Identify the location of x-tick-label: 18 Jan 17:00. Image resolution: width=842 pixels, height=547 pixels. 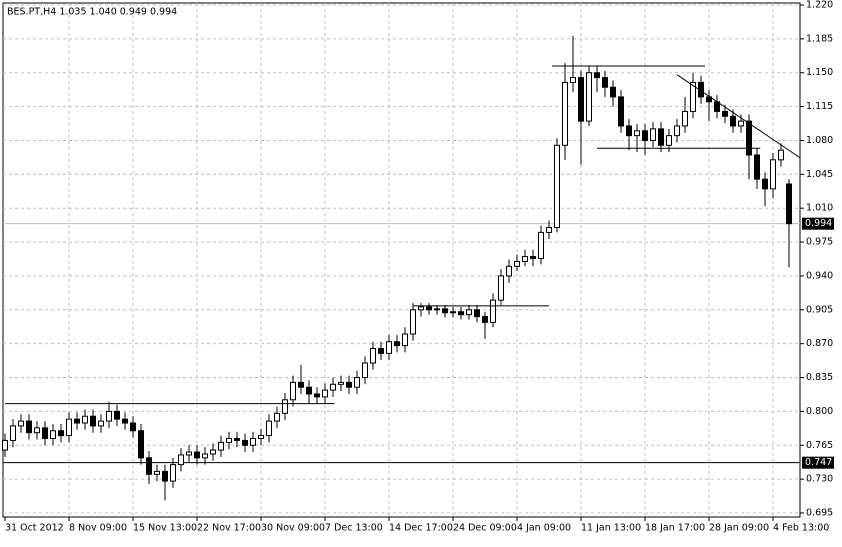
(675, 528).